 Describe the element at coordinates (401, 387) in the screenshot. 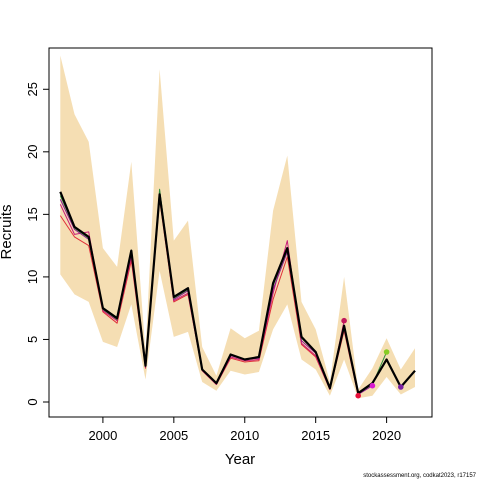

I see `endpoint-marker-2021` at that location.